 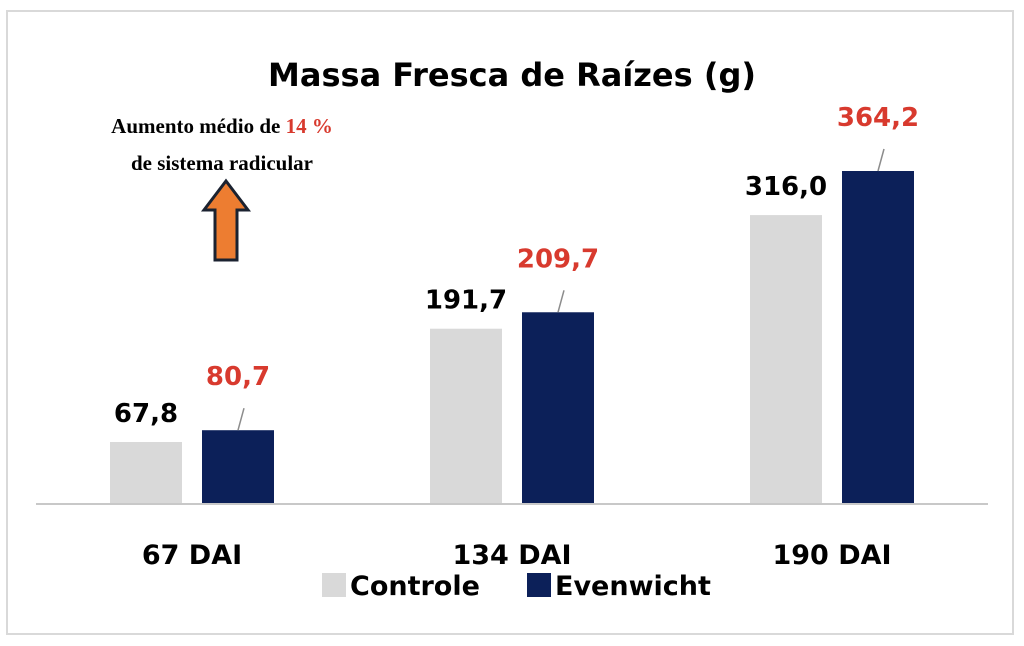 I want to click on data-label-controle-2: 191,7, so click(x=466, y=301).